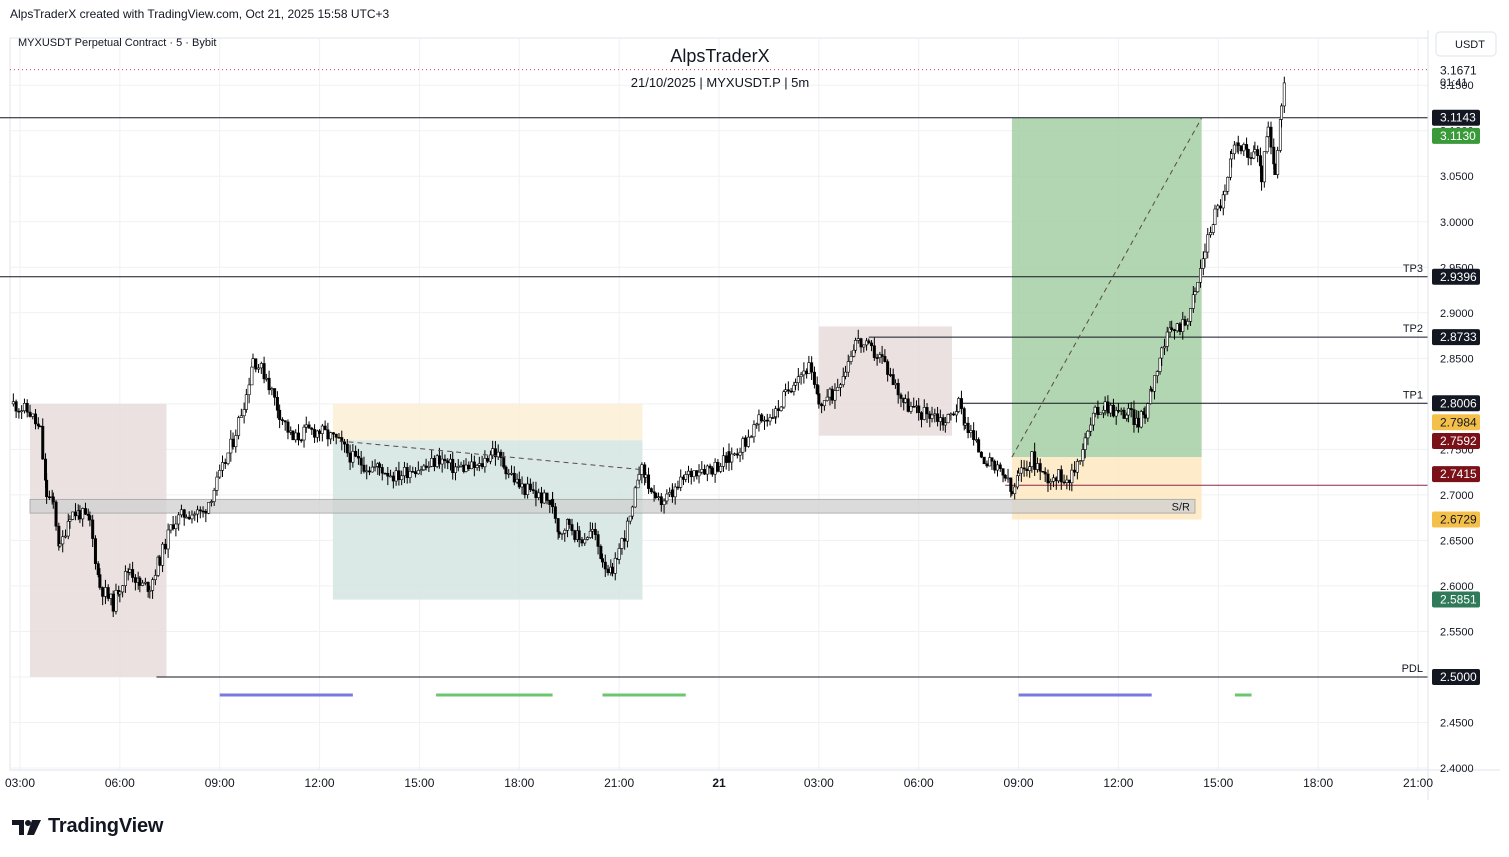 The width and height of the screenshot is (1509, 857). What do you see at coordinates (1454, 83) in the screenshot?
I see `bar-countdown: 01:41` at bounding box center [1454, 83].